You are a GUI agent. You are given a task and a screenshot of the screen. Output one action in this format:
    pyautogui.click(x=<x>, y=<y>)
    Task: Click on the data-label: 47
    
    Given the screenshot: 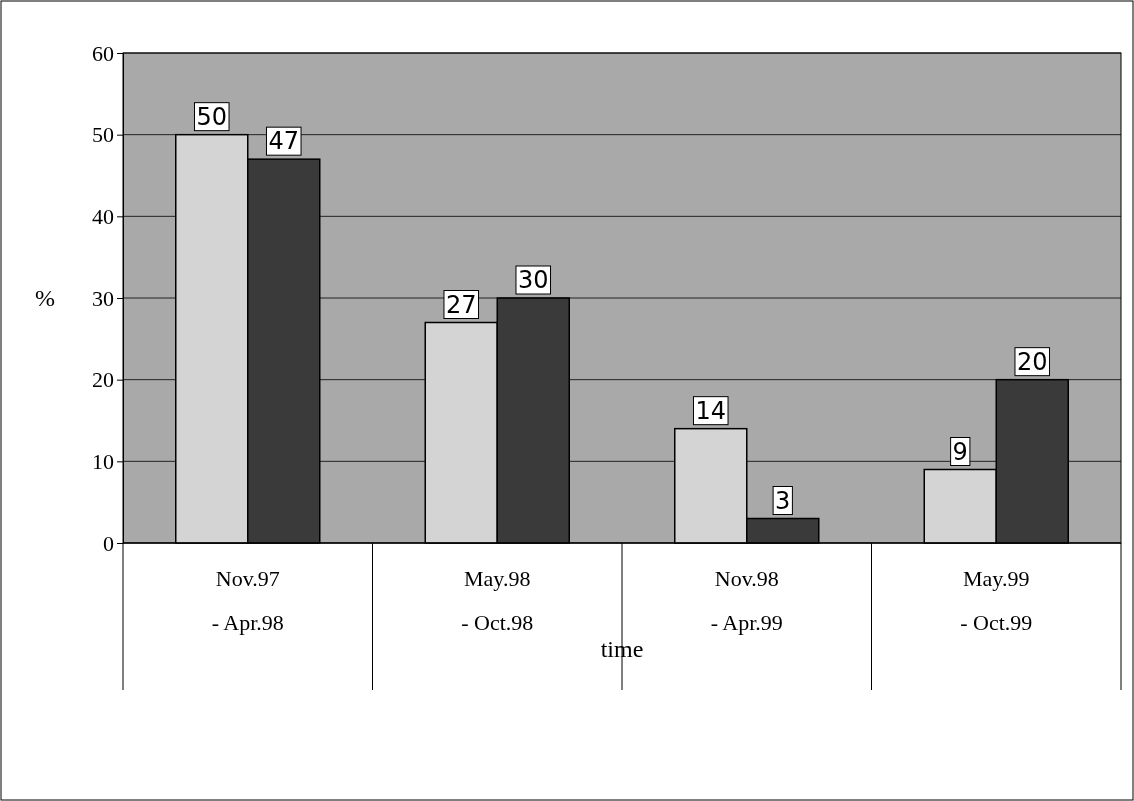 What is the action you would take?
    pyautogui.click(x=284, y=141)
    